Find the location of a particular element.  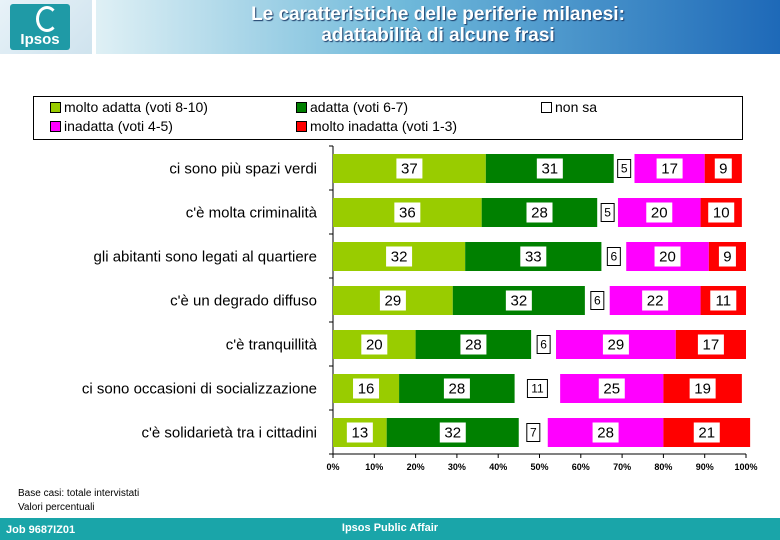

data-label: 5 is located at coordinates (607, 213).